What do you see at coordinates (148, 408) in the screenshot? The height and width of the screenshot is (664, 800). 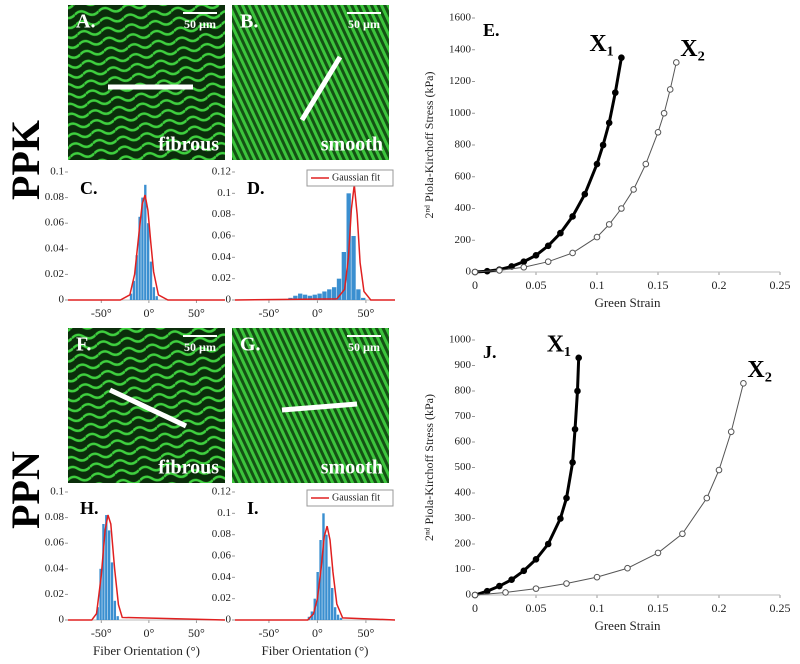 I see `overlay-line` at bounding box center [148, 408].